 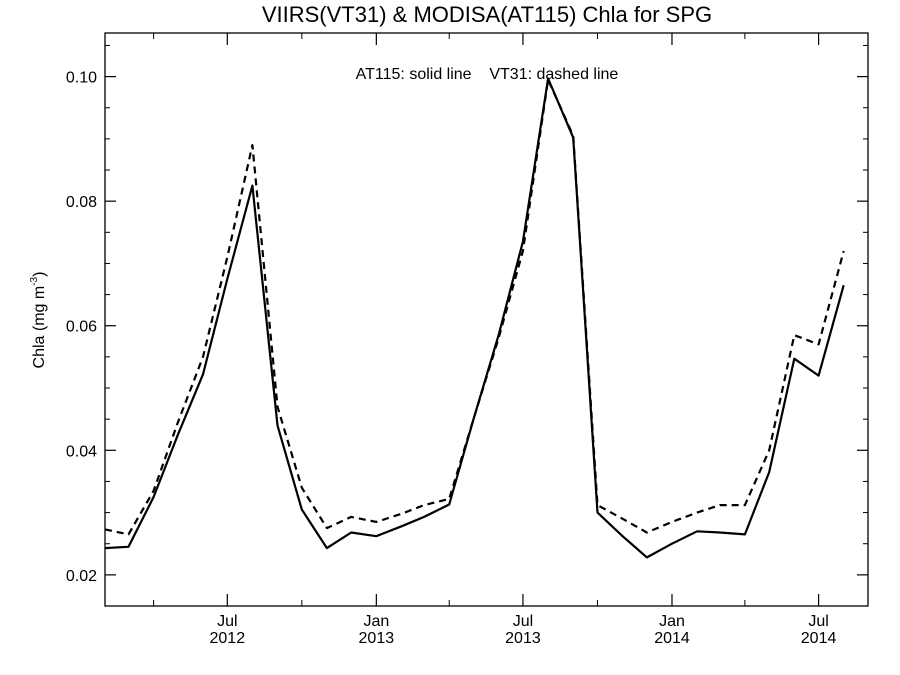 I want to click on y-axis-label-end: ), so click(x=39, y=274).